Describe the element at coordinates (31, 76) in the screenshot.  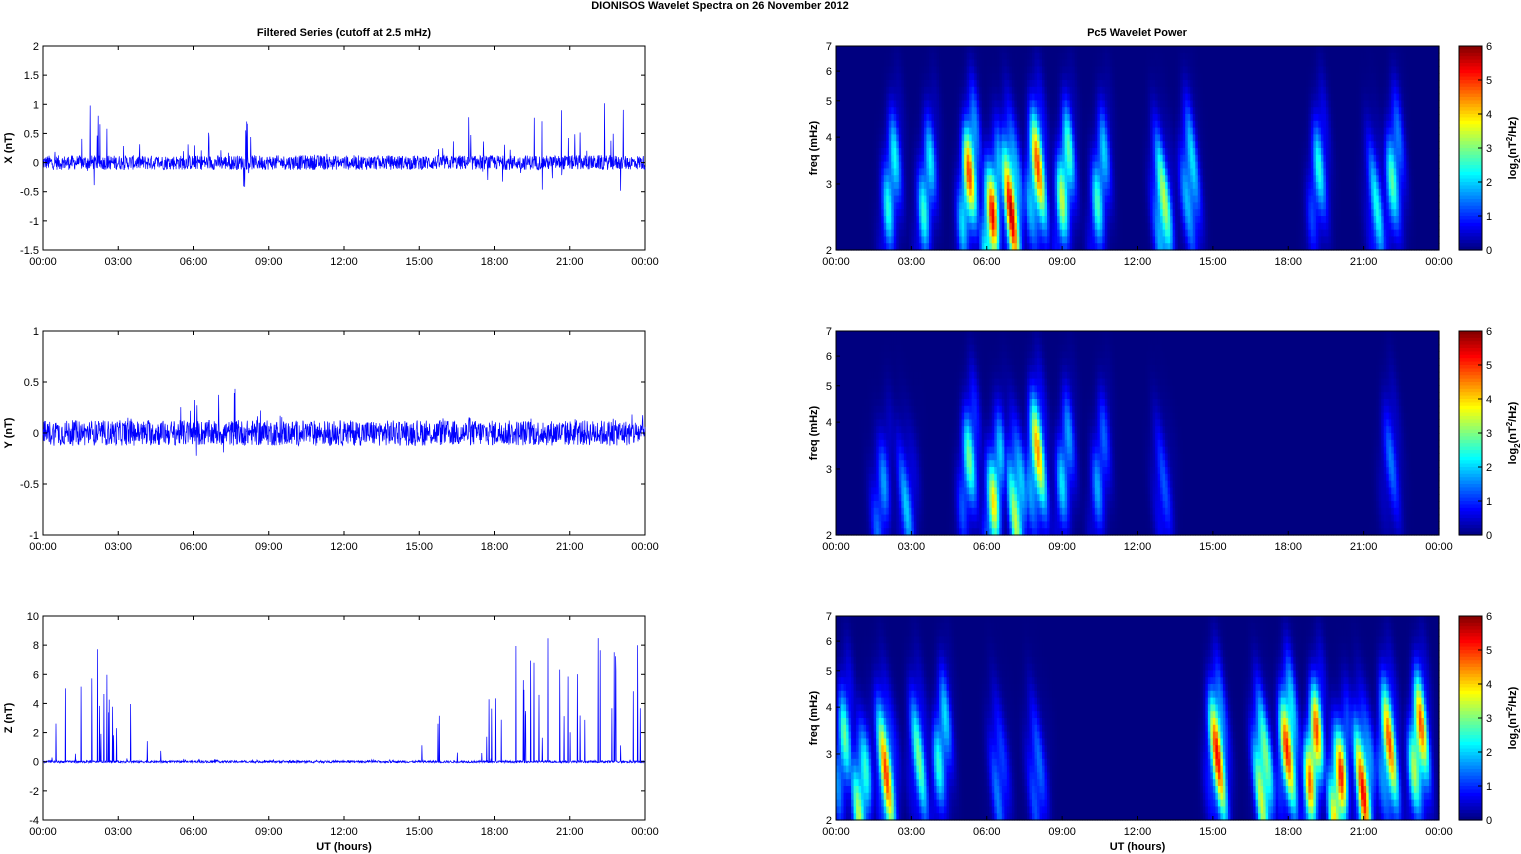
I see `y-tick-label: 1.5` at that location.